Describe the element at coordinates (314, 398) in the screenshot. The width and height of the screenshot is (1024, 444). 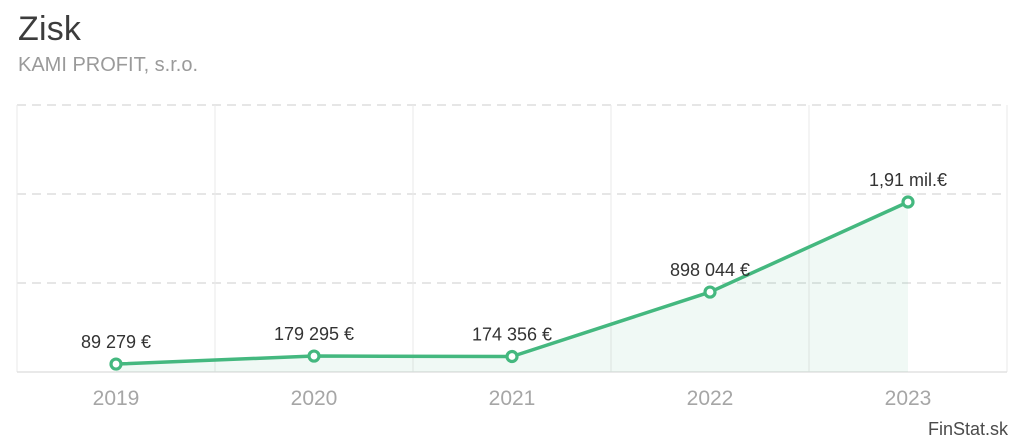
I see `x-axis-label-2020: 2020` at that location.